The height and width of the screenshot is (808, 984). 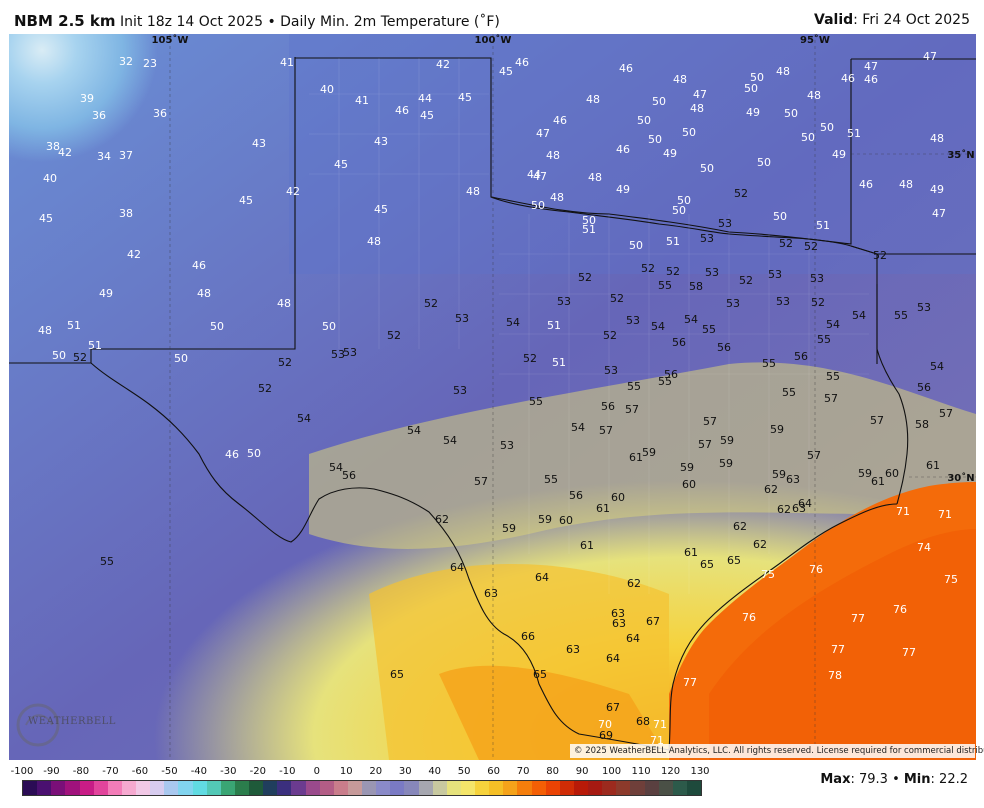 What do you see at coordinates (612, 771) in the screenshot?
I see `legend-tick: 100` at bounding box center [612, 771].